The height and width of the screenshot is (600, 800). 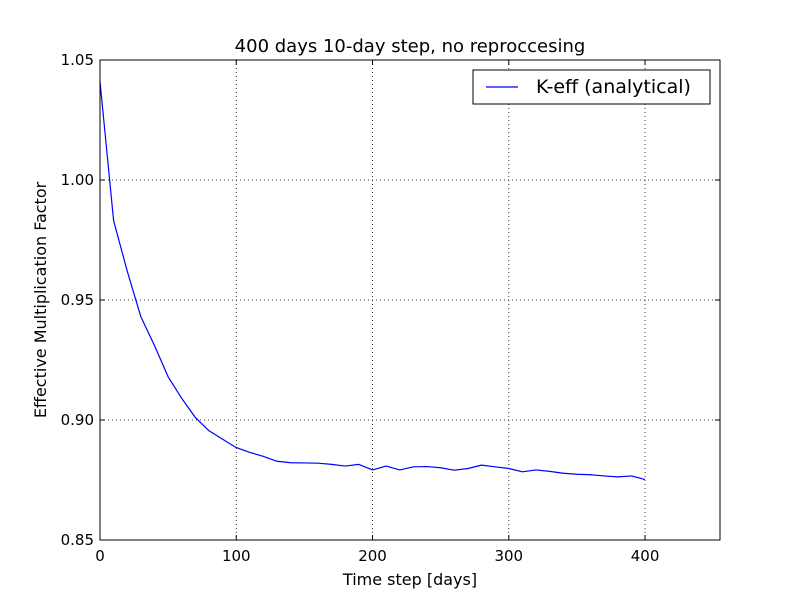 I want to click on y-tick-label: 0.90, so click(x=77, y=420).